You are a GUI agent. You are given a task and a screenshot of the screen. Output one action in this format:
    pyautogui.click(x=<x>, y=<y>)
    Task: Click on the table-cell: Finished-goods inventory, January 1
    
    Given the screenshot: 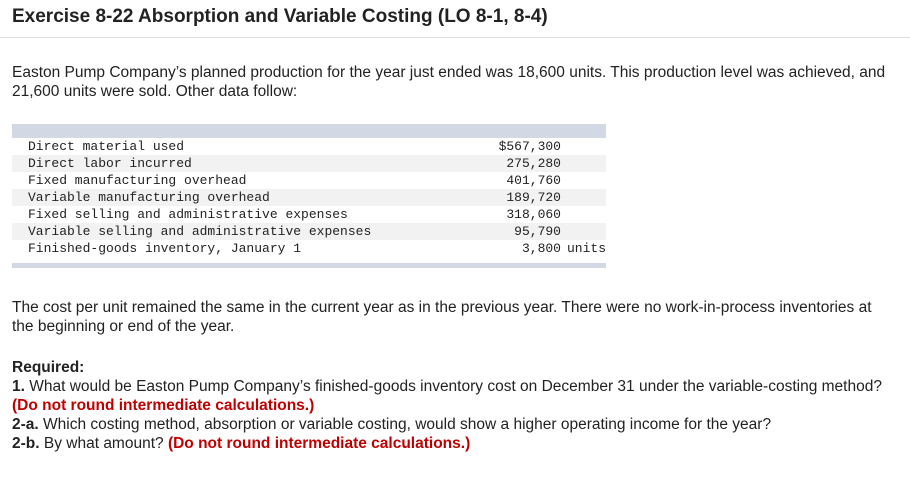 What is the action you would take?
    pyautogui.click(x=165, y=248)
    